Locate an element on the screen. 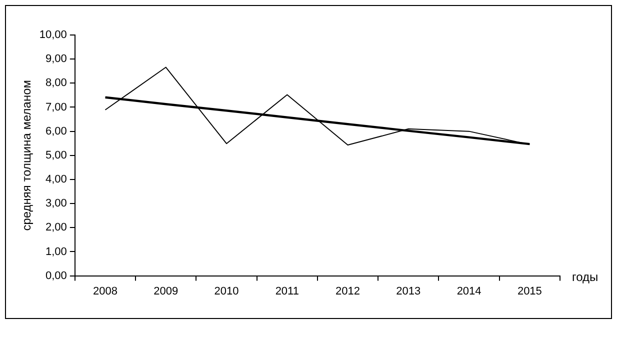  y-tick-label: 6,00 is located at coordinates (56, 131).